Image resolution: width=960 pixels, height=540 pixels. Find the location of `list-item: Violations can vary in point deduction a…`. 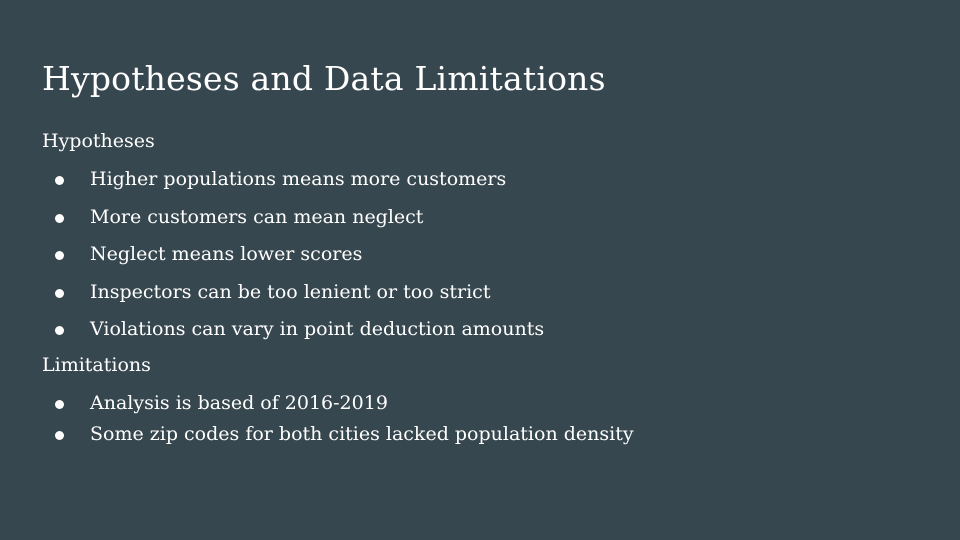

list-item: Violations can vary in point deduction a… is located at coordinates (272, 335).